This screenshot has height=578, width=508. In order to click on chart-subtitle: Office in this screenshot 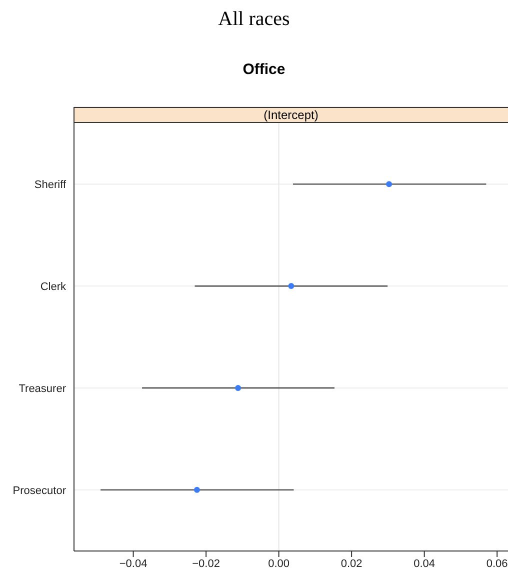, I will do `click(264, 69)`.